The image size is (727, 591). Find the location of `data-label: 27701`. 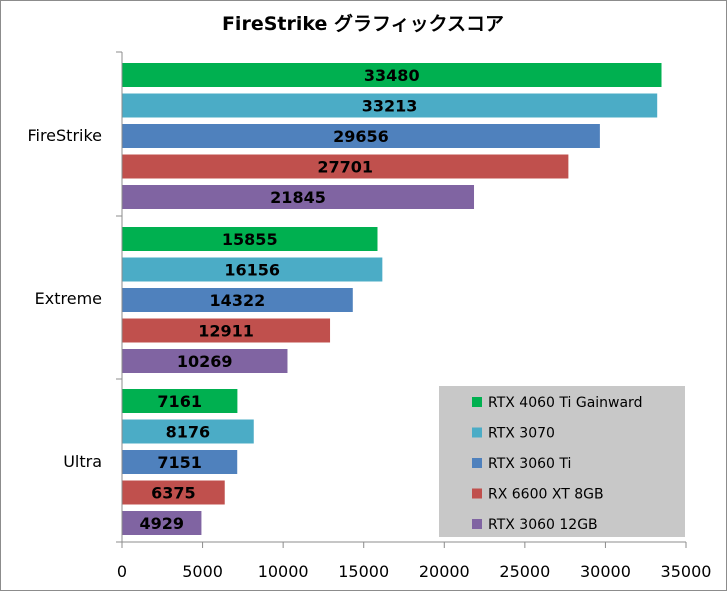

data-label: 27701 is located at coordinates (345, 167).